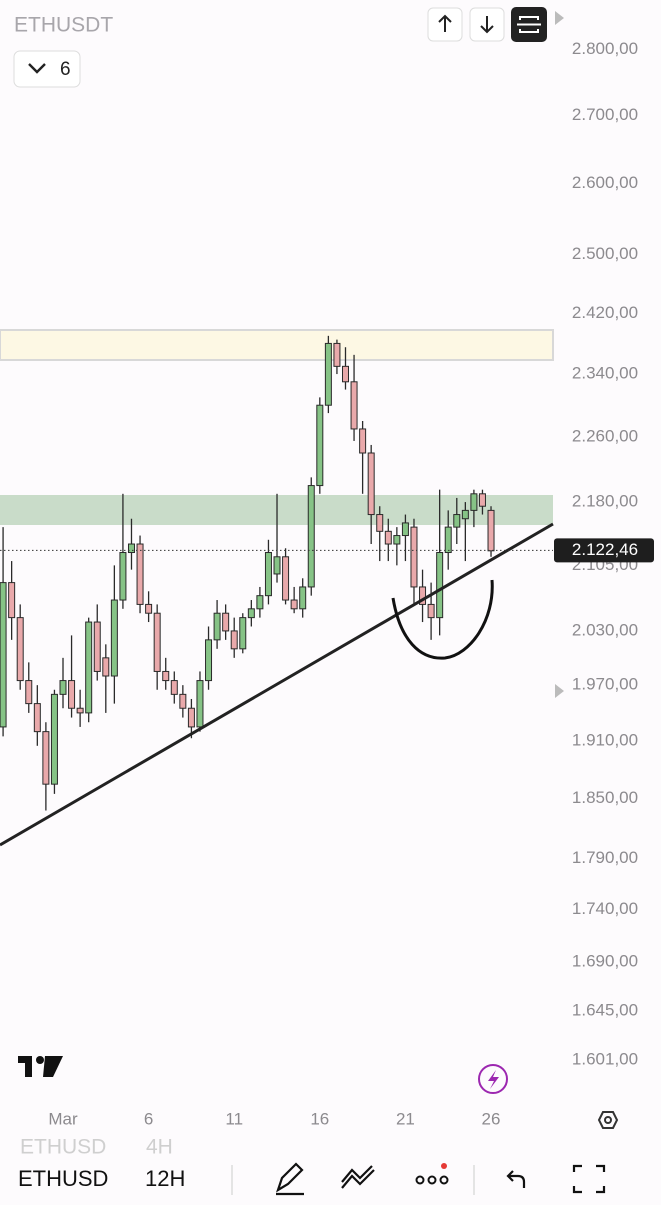  Describe the element at coordinates (605, 797) in the screenshot. I see `y-tick-label: 1.850,00` at that location.